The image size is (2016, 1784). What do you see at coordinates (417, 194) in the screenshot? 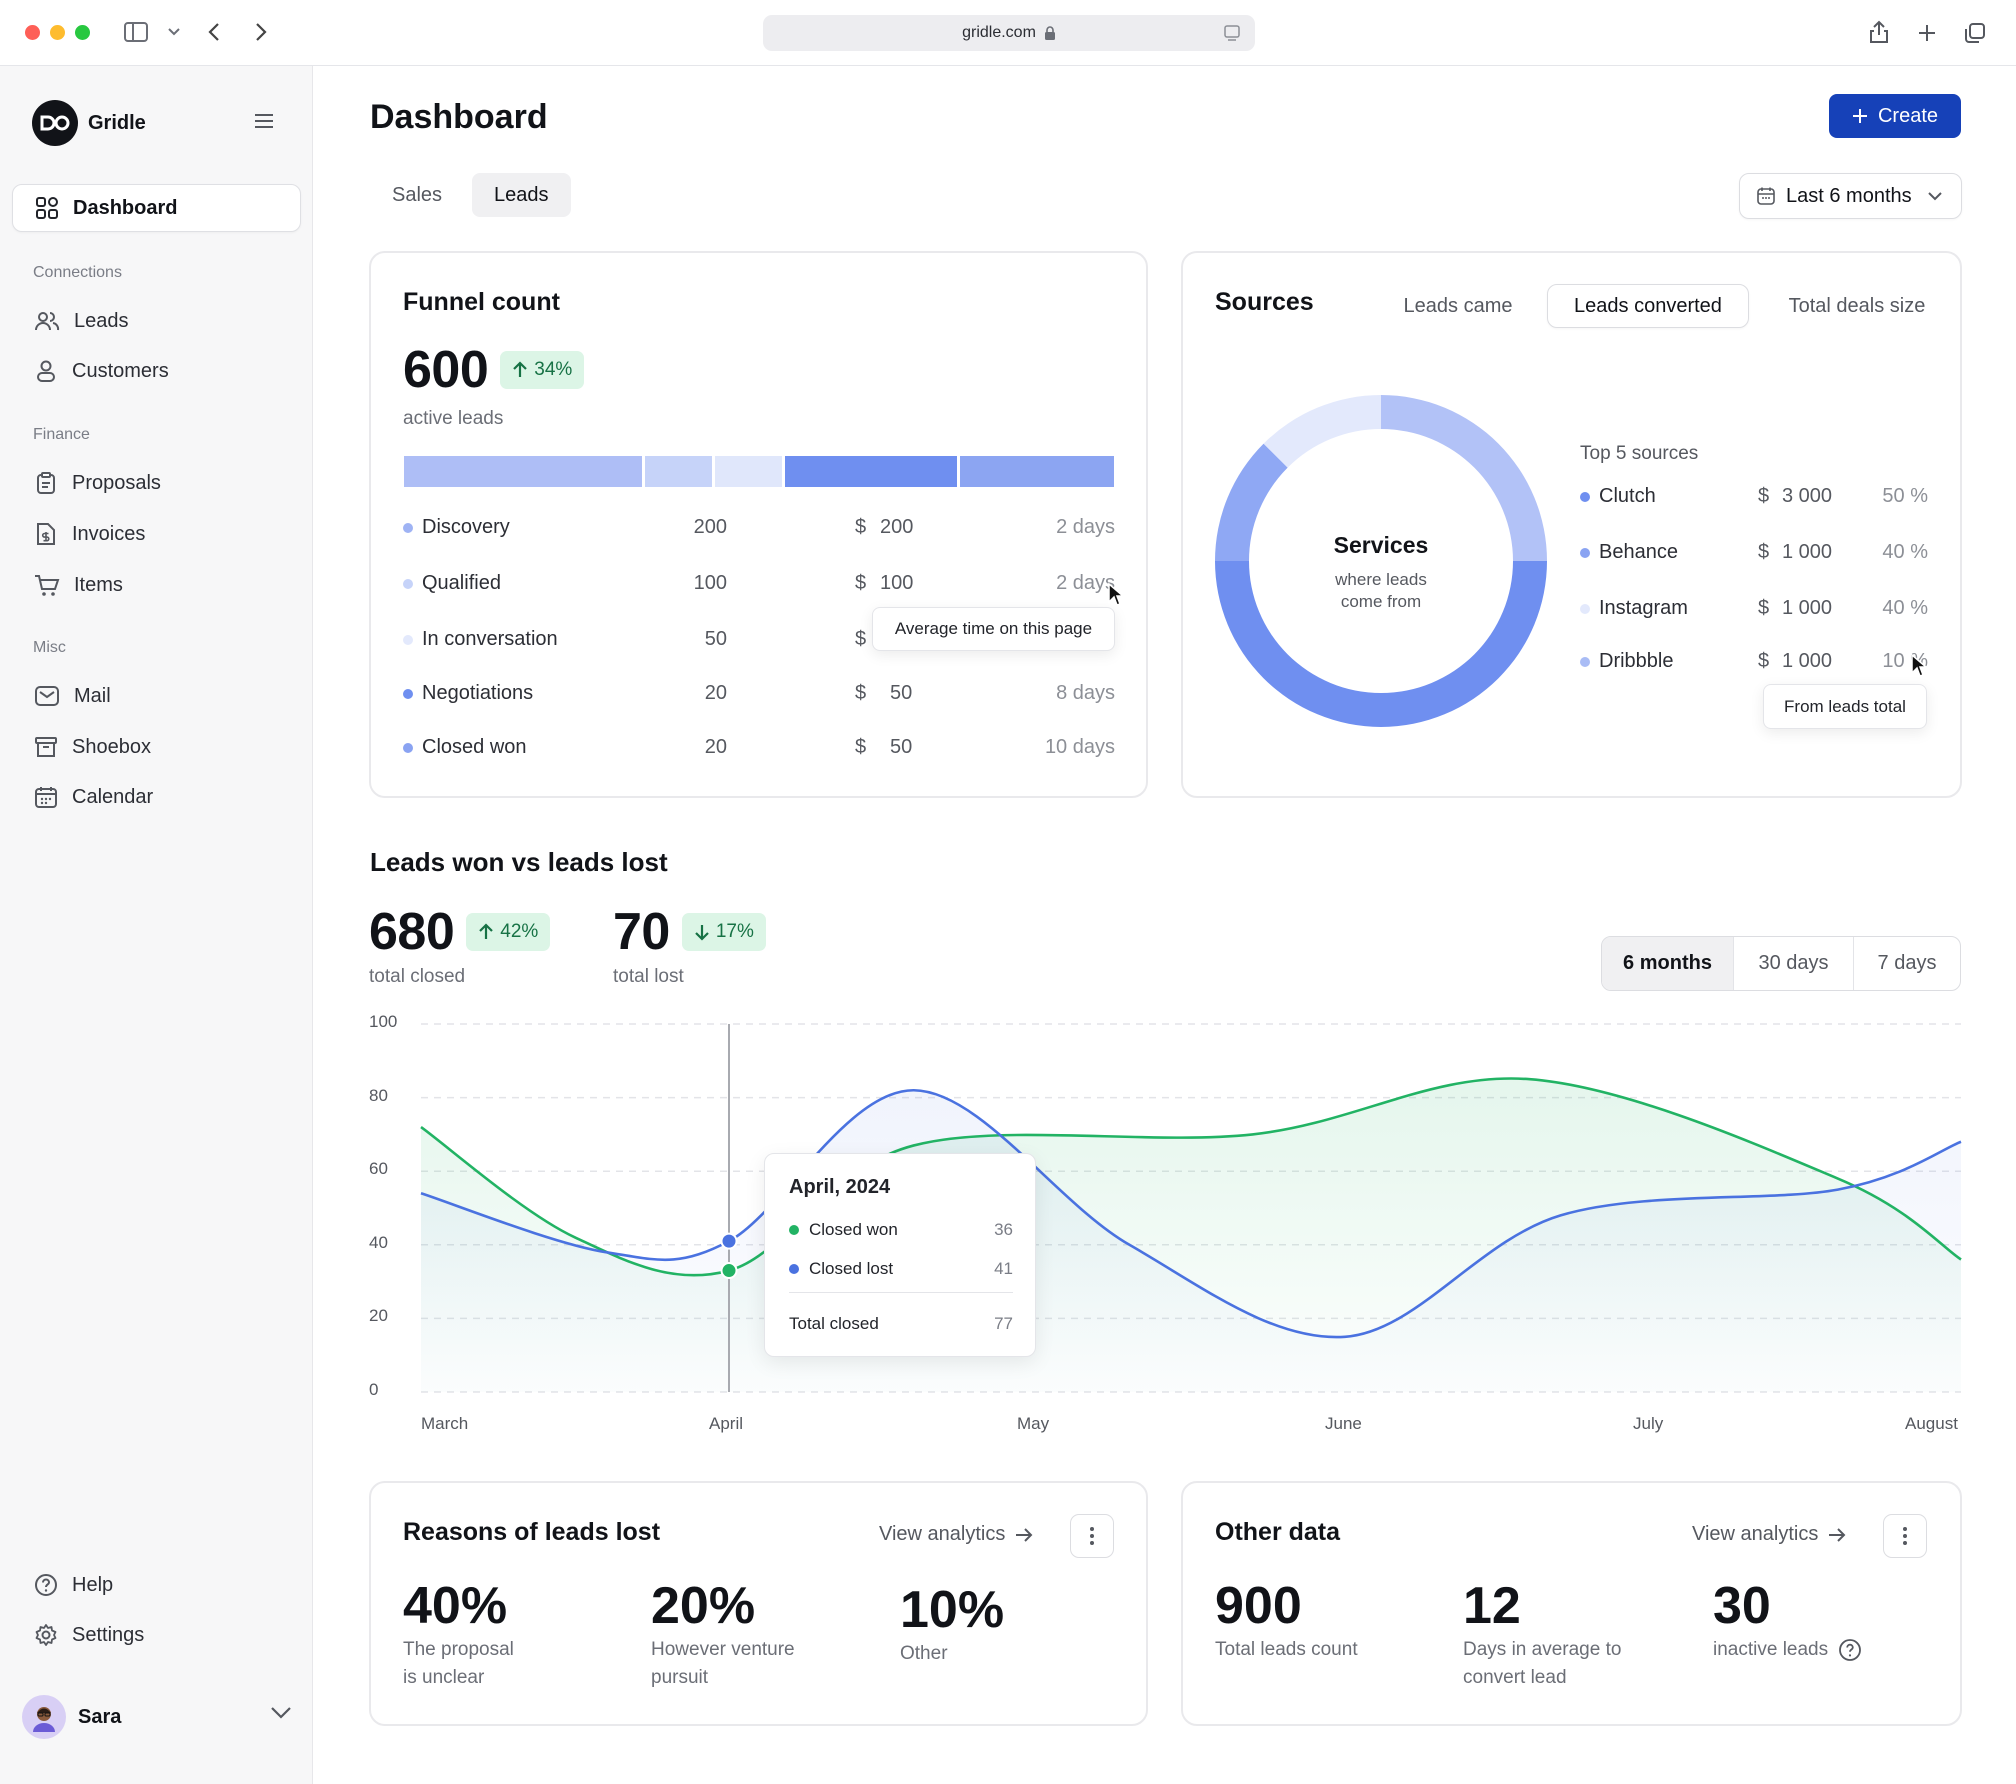
I see `tab-sales: Sales` at bounding box center [417, 194].